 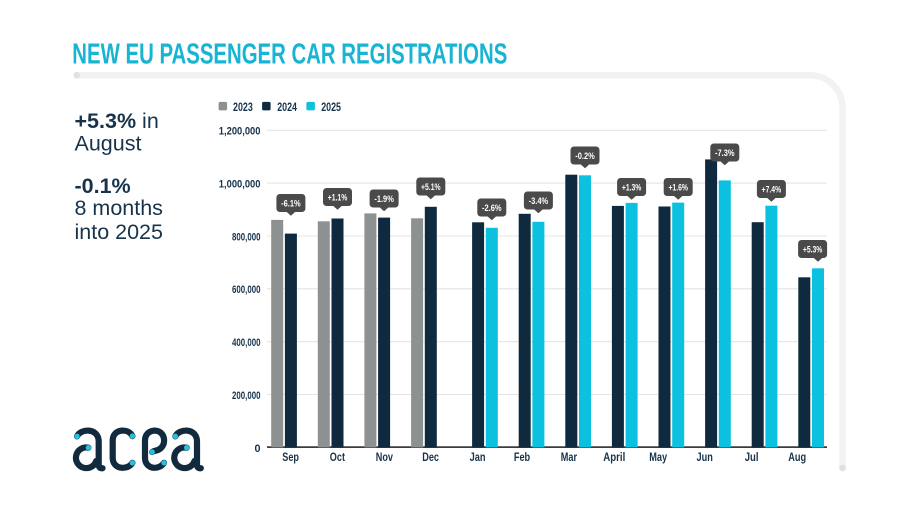 I want to click on svg-text: -1.9%, so click(x=384, y=199).